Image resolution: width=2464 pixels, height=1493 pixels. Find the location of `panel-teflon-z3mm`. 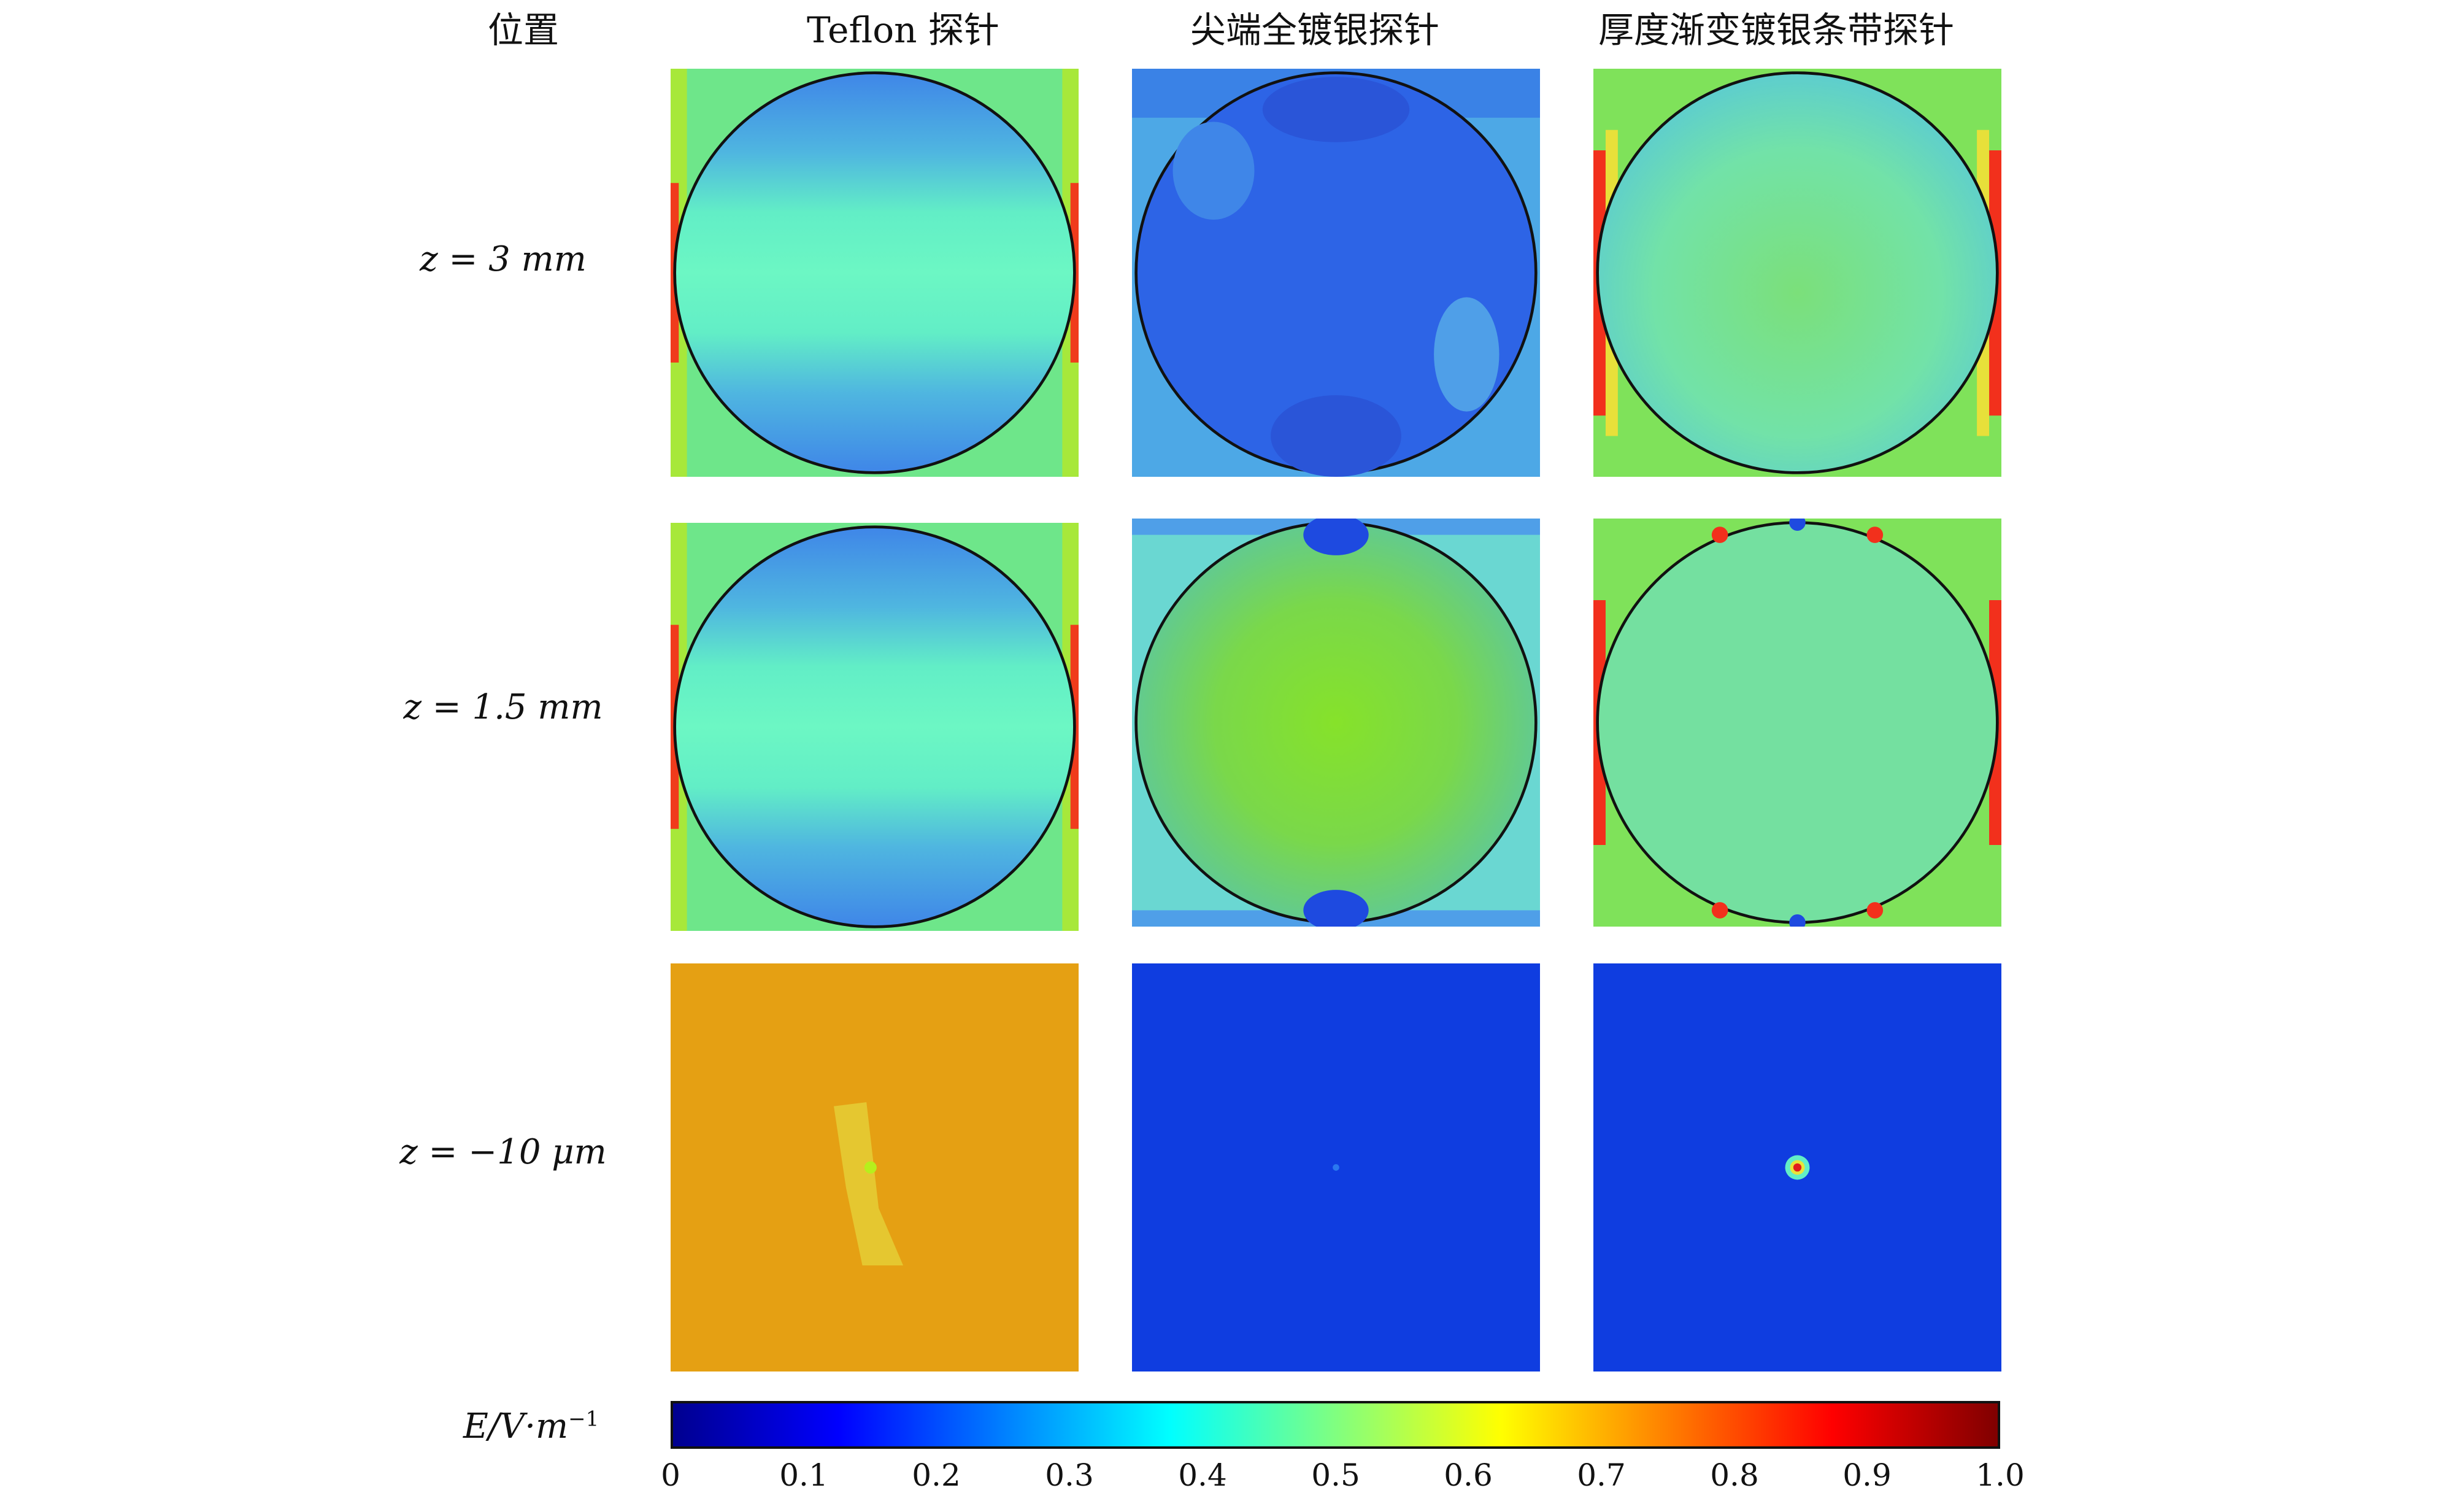

panel-teflon-z3mm is located at coordinates (875, 273).